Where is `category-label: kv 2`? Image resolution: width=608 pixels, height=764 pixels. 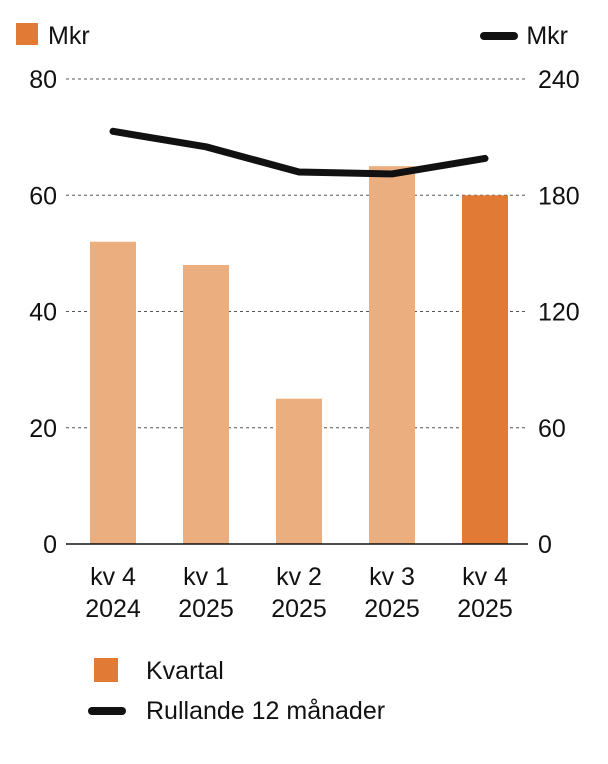 category-label: kv 2 is located at coordinates (299, 577).